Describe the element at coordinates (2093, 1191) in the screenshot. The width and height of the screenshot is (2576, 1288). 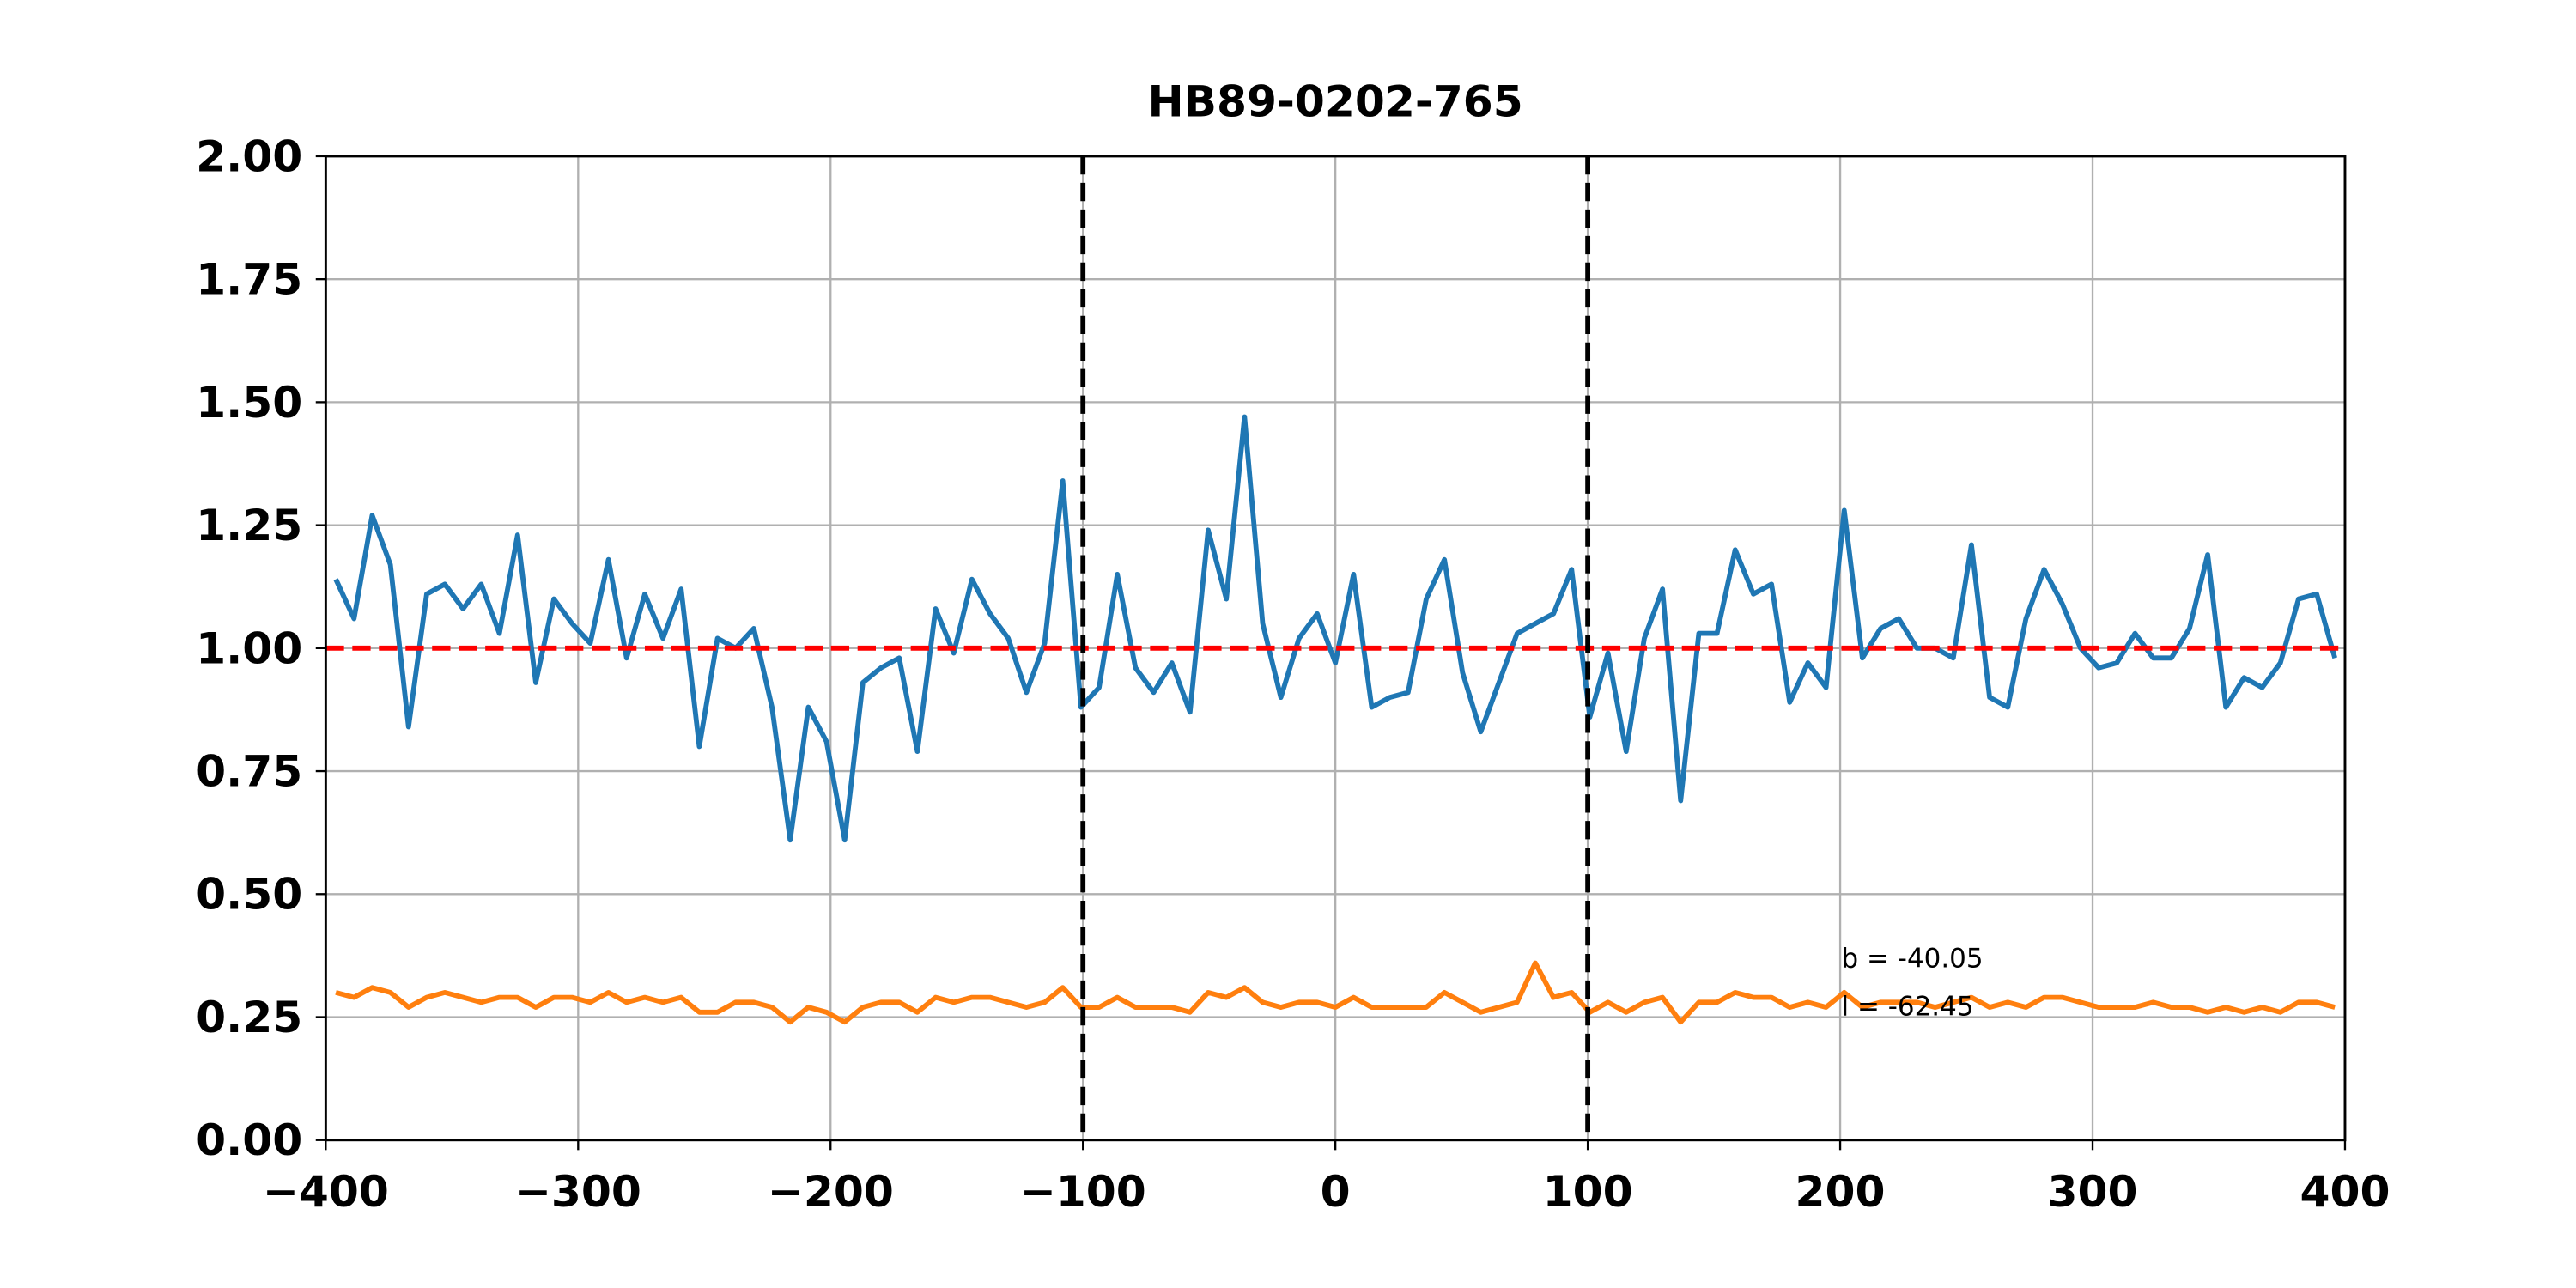
I see `x-tick-label: 300` at that location.